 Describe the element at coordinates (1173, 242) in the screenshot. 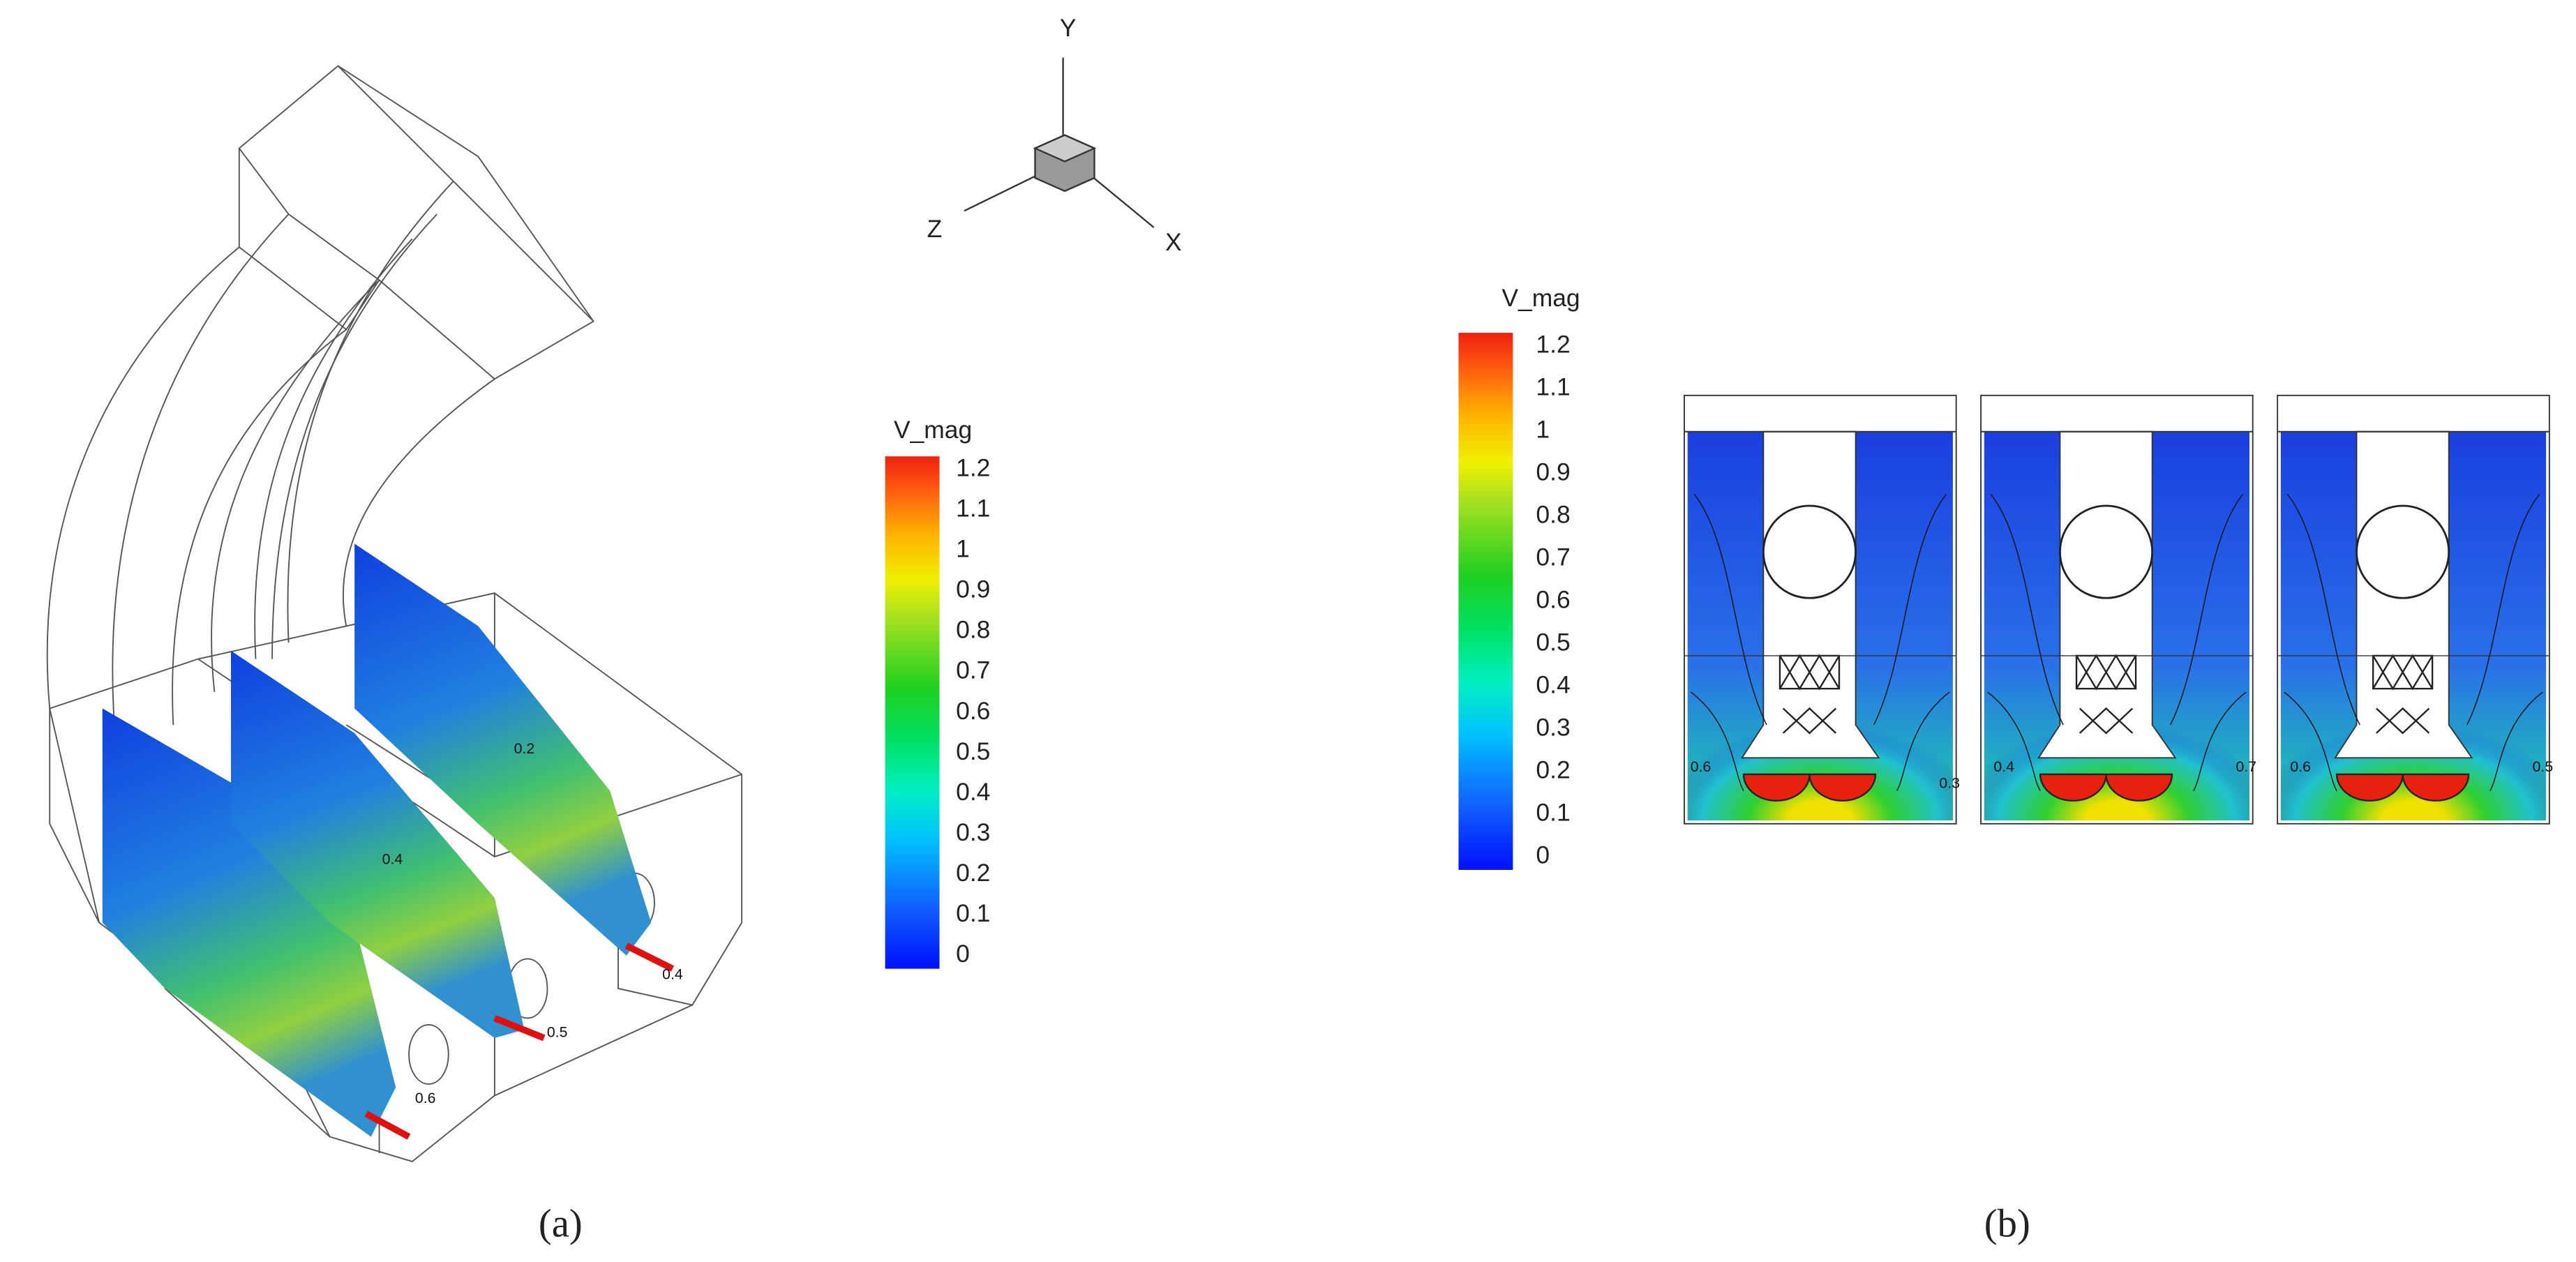

I see `axis-label: X` at that location.